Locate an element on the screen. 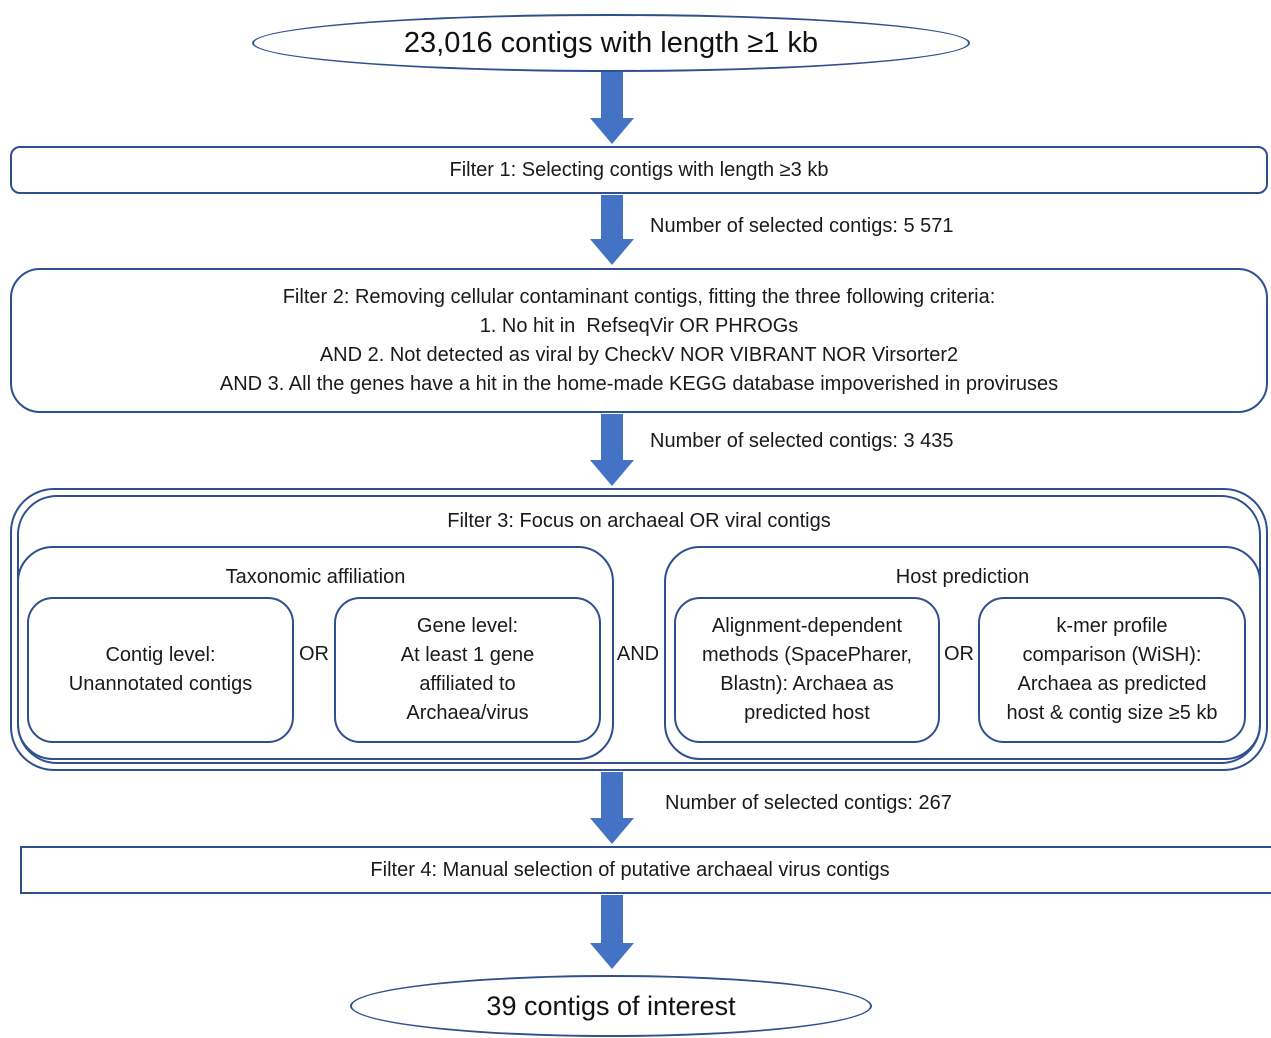 This screenshot has height=1038, width=1271. taxonomic-affiliation-group is located at coordinates (315, 653).